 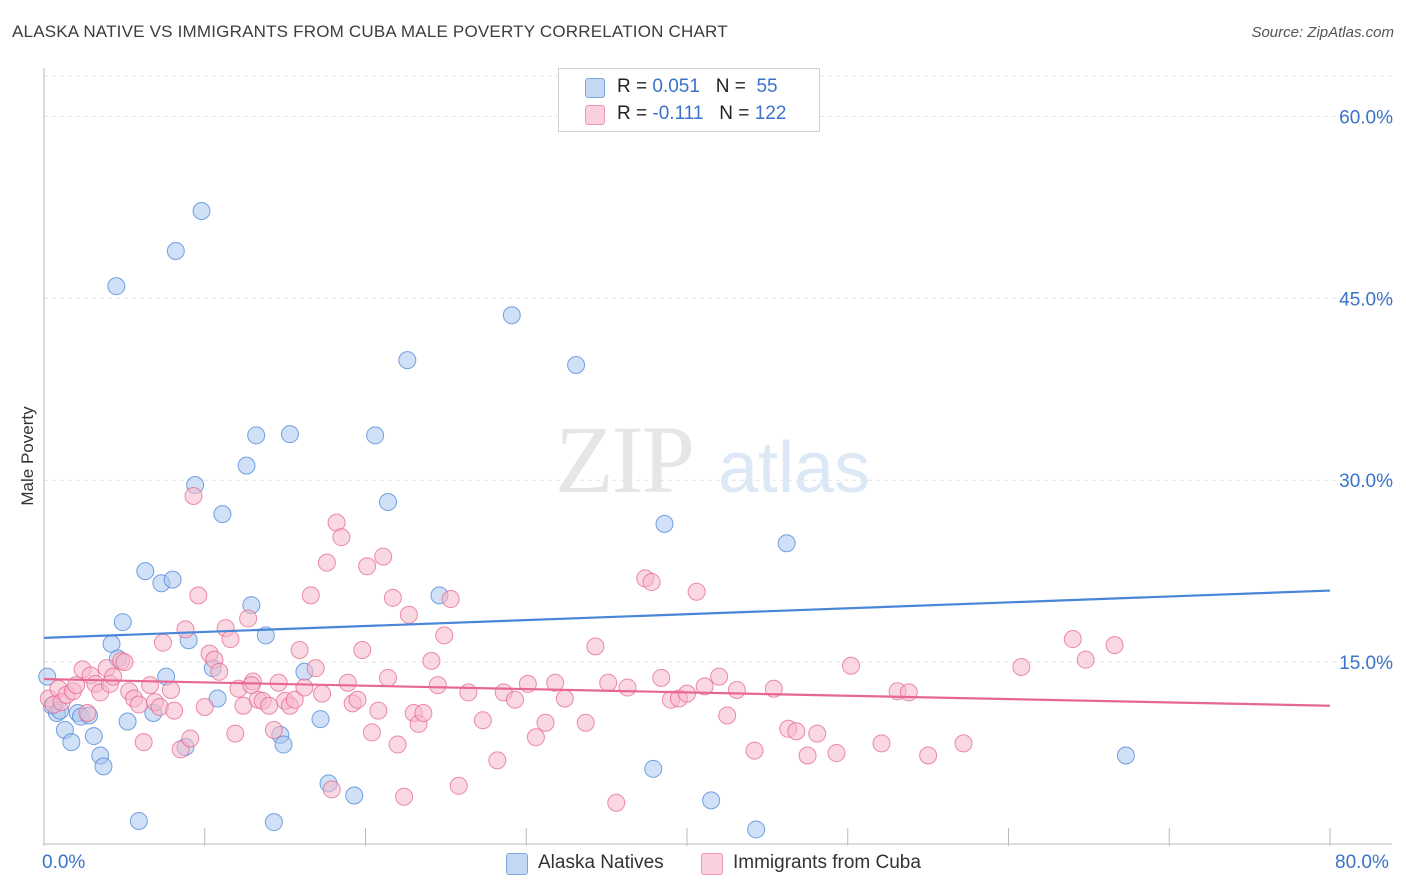 What do you see at coordinates (595, 115) in the screenshot?
I see `legend-swatch-immigrants-from-cuba` at bounding box center [595, 115].